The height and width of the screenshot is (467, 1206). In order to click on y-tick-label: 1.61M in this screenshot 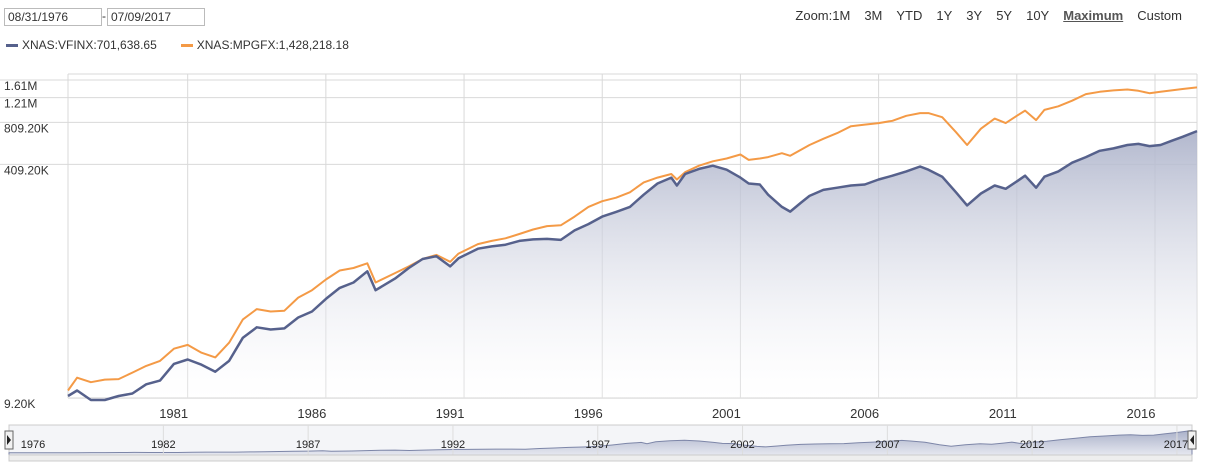, I will do `click(20, 86)`.